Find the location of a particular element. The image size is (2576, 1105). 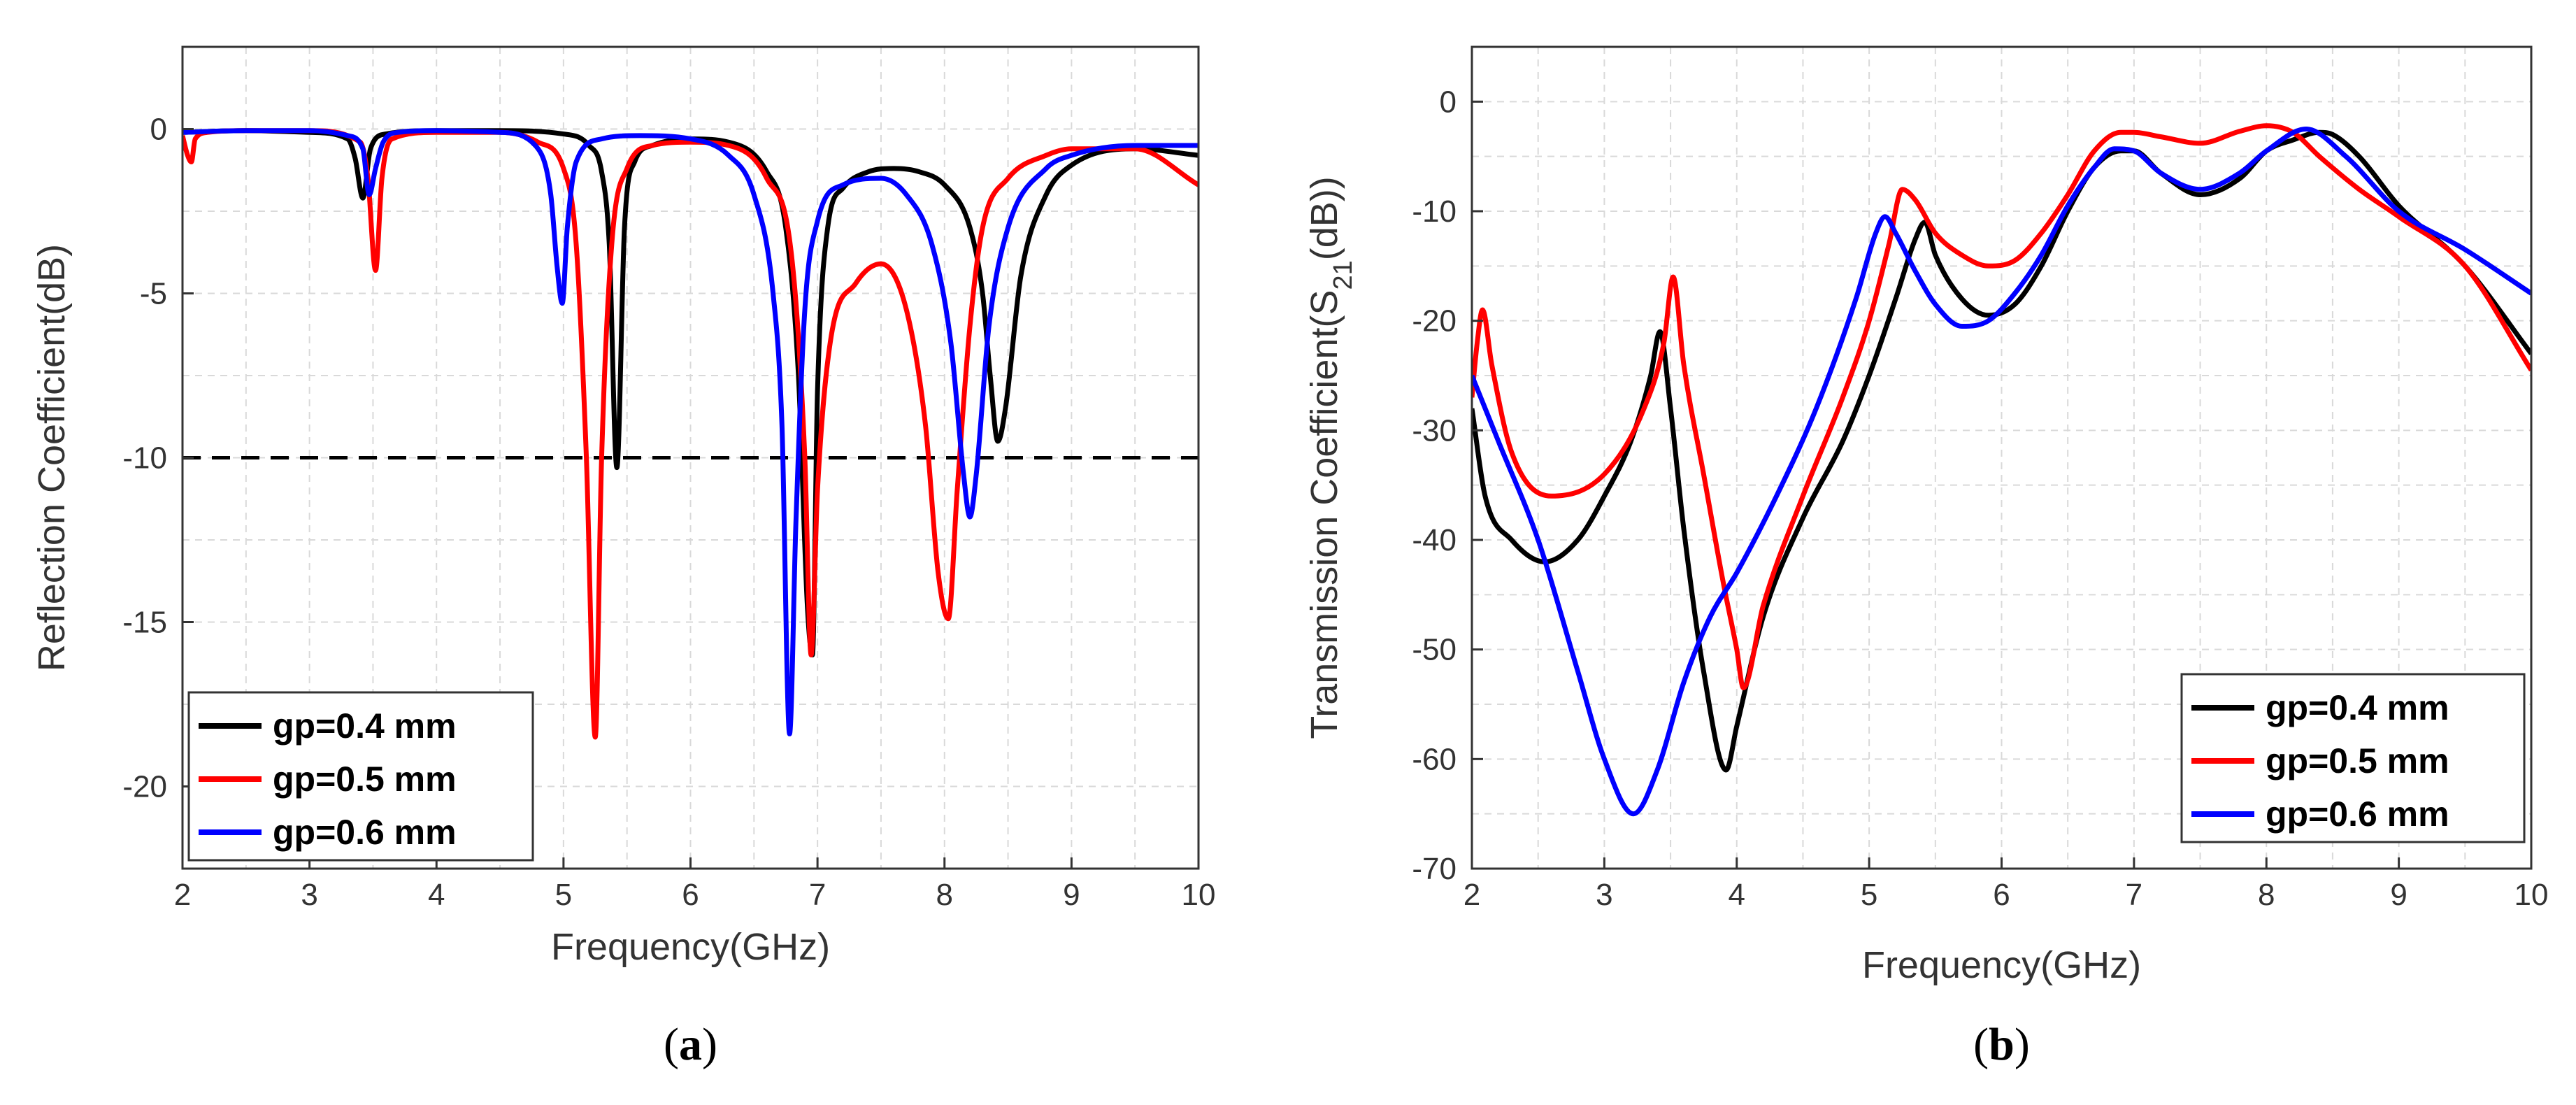

y-tick-label: -40 is located at coordinates (1434, 540).